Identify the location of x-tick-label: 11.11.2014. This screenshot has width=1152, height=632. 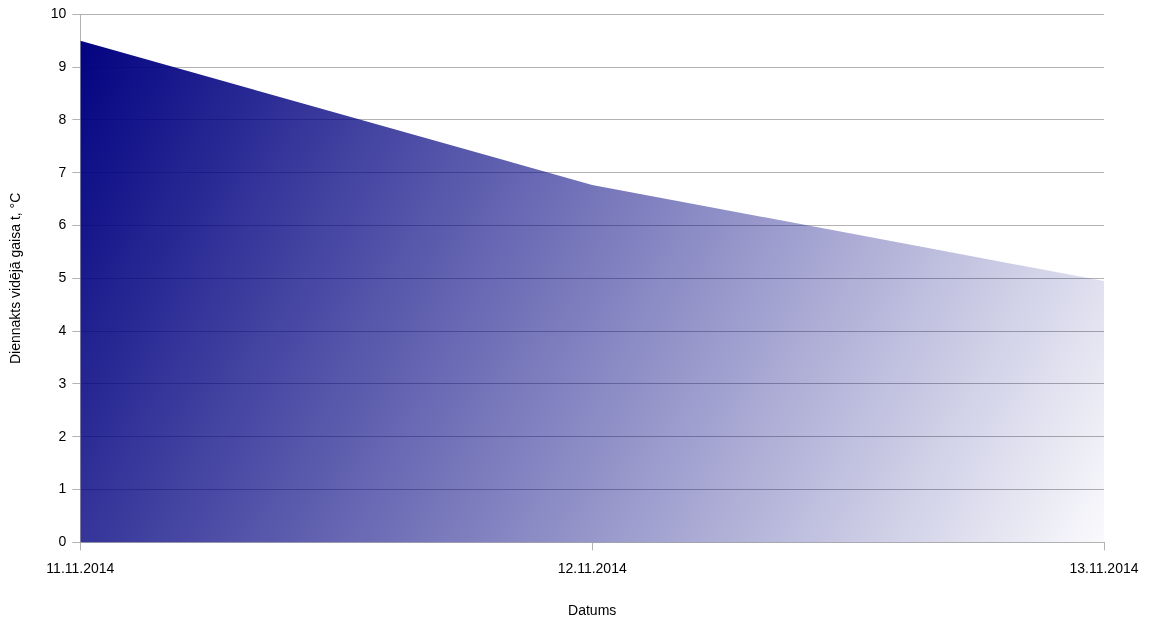
(80, 567).